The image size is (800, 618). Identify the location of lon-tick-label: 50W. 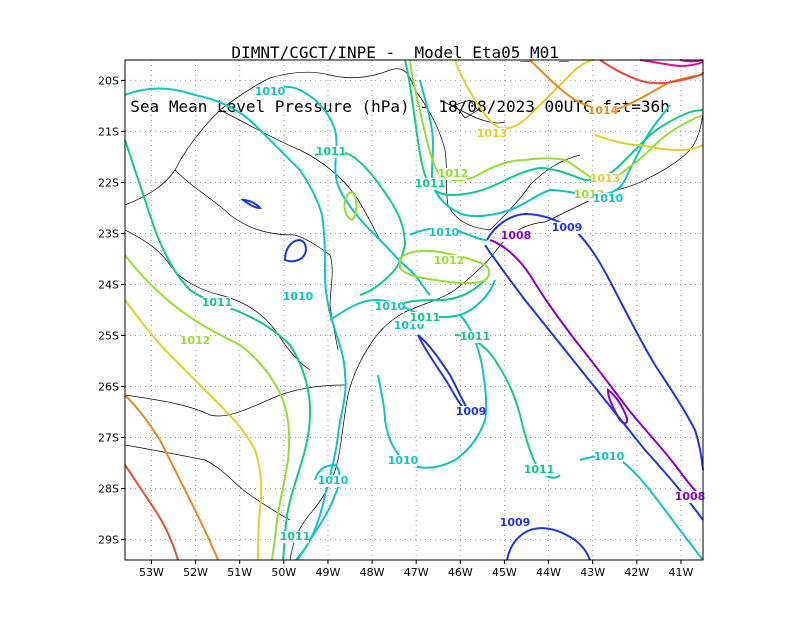
(283, 572).